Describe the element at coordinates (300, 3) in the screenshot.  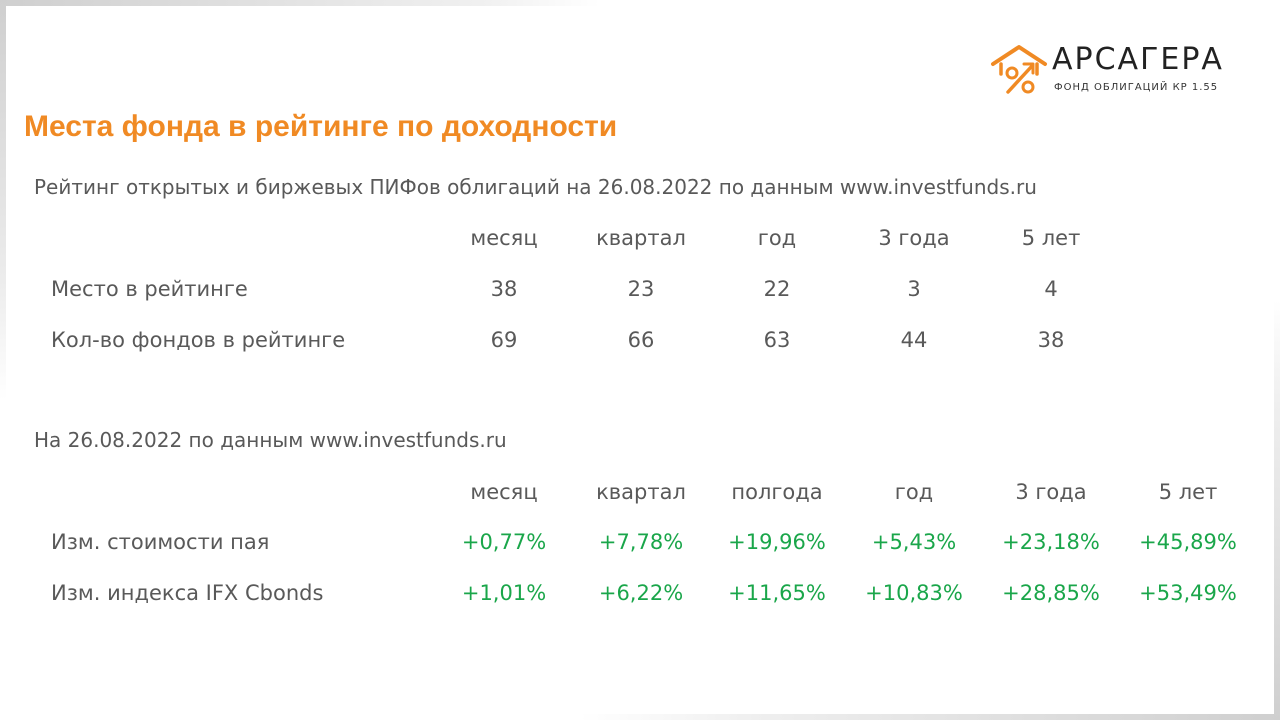
I see `frame-top-border` at that location.